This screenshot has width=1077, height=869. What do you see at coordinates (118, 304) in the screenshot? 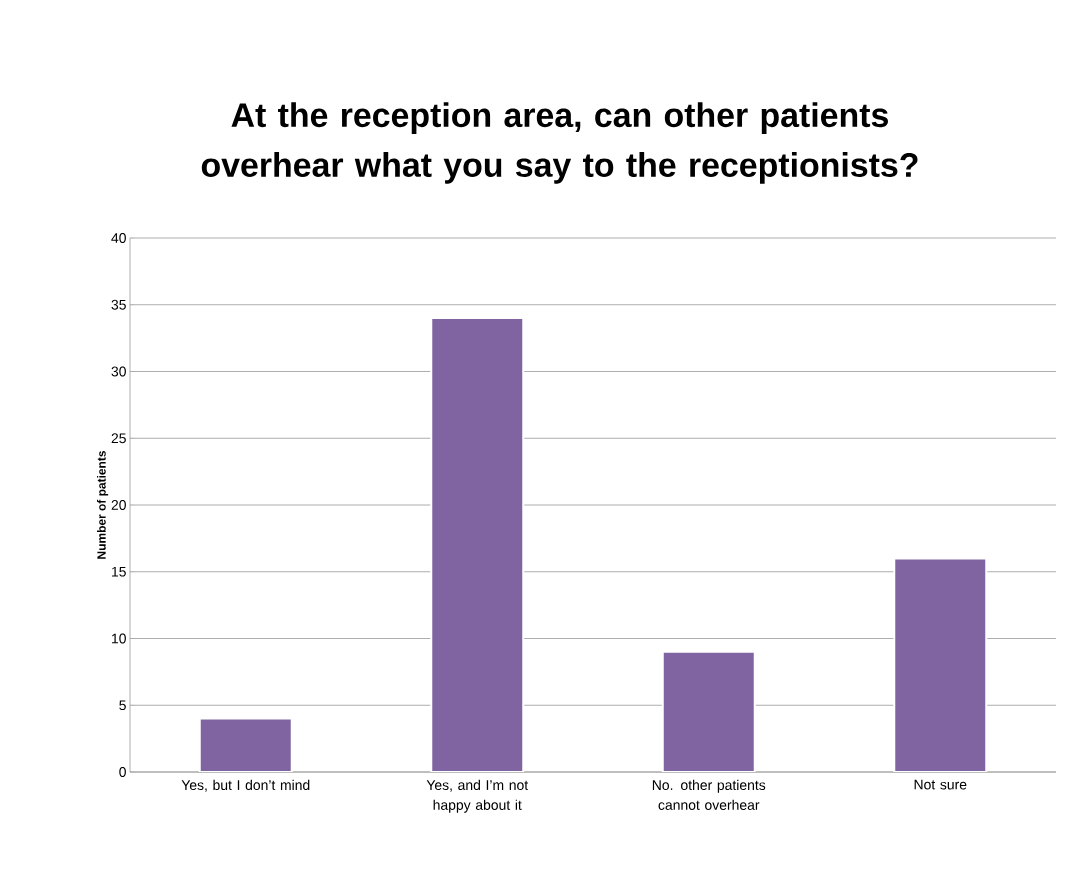
I see `y-tick-label: 35` at bounding box center [118, 304].